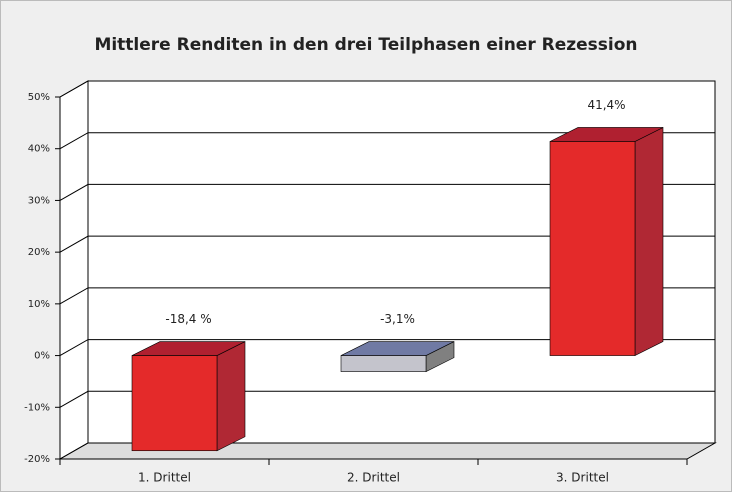 The image size is (732, 496). I want to click on y-tick-label: 50%, so click(39, 97).